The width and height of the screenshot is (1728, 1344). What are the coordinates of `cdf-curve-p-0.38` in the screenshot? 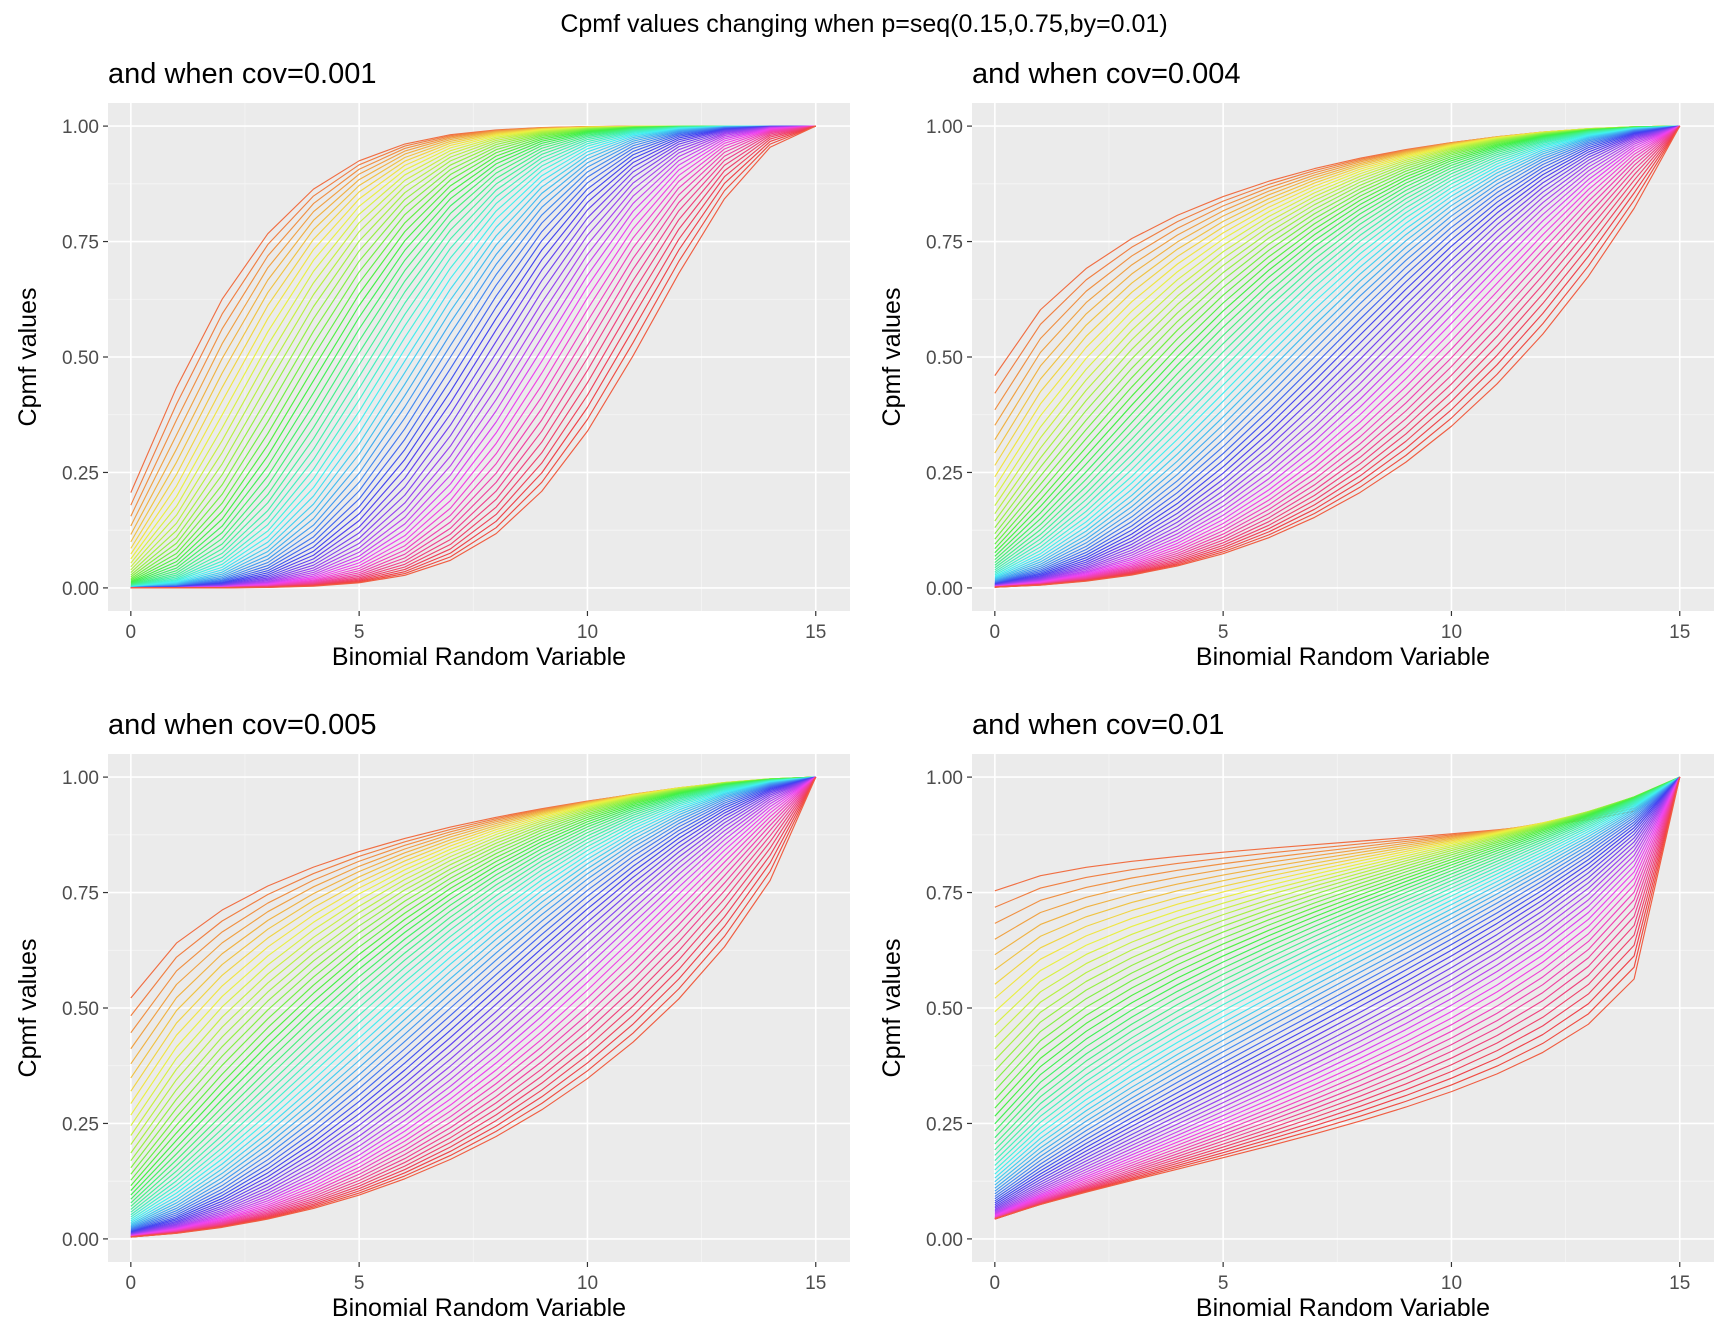 It's located at (1337, 347).